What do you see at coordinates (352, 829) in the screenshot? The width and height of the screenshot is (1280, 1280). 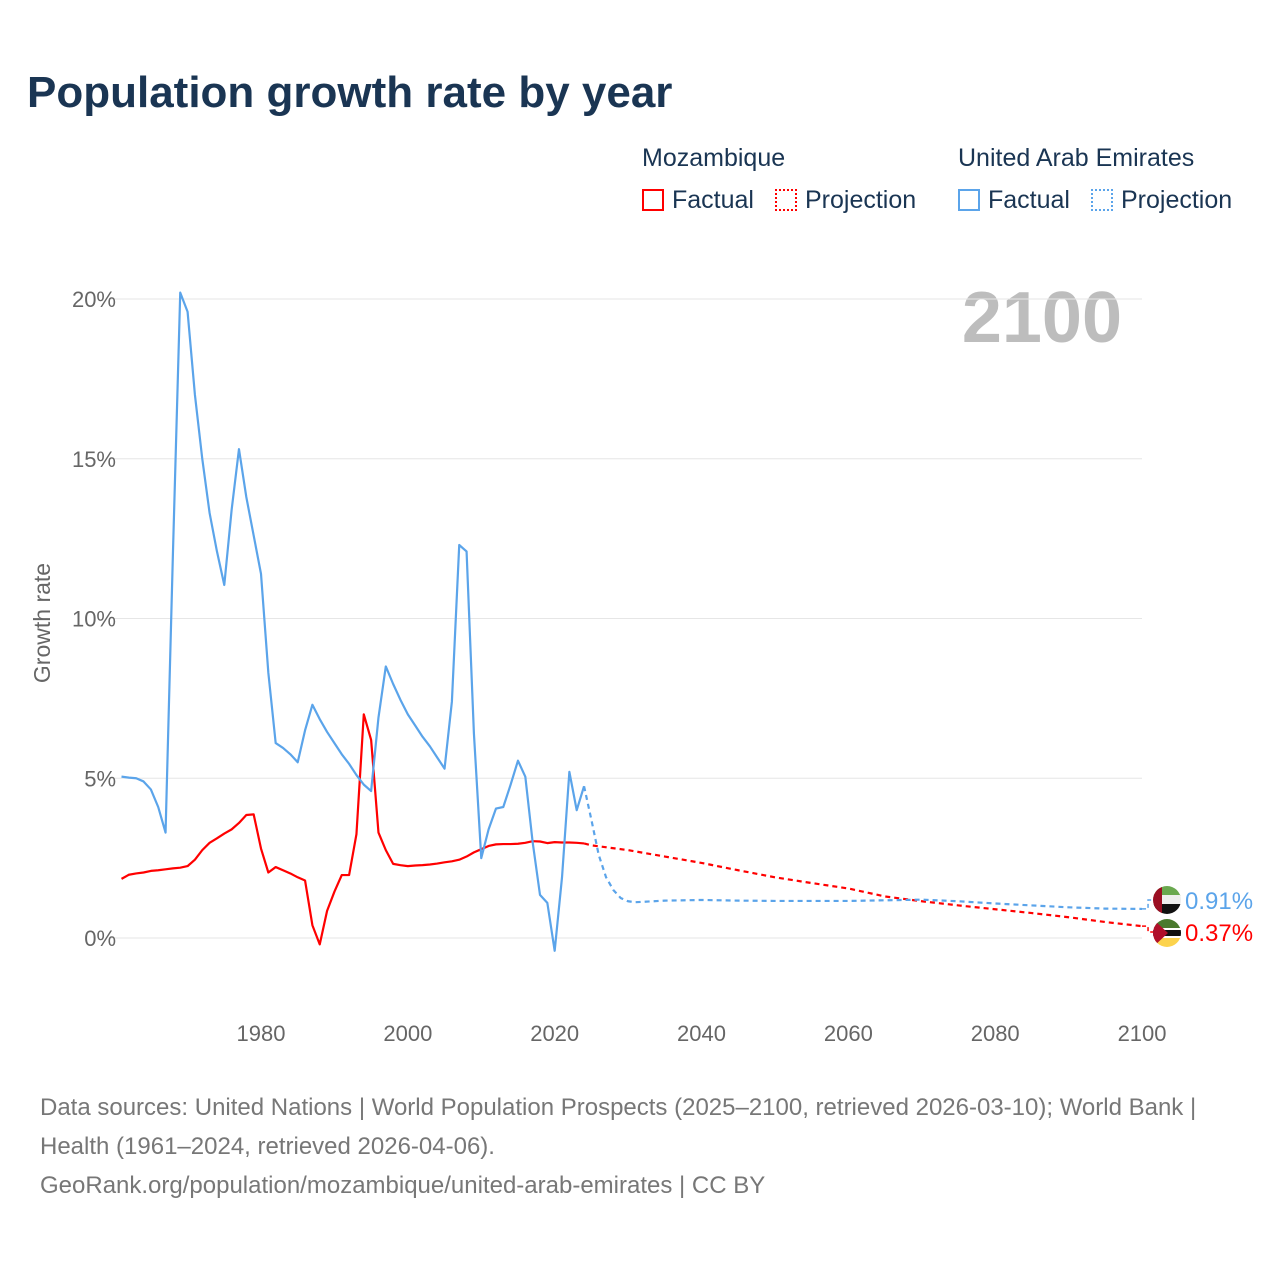 I see `series-line-factual` at bounding box center [352, 829].